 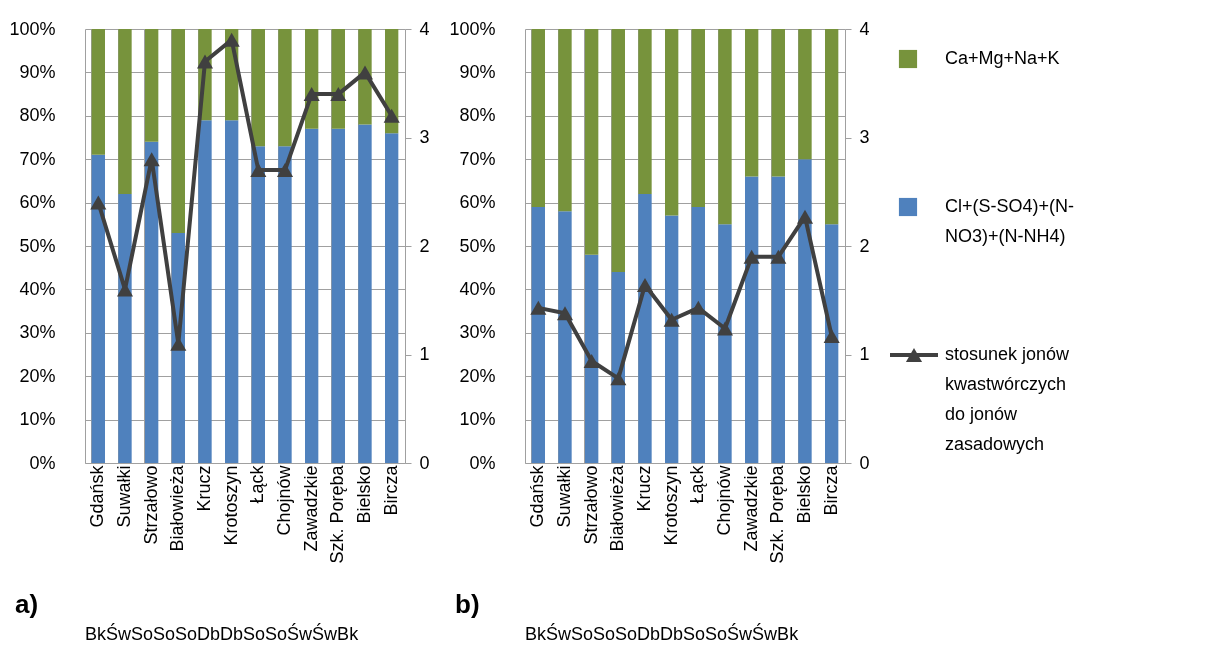 I want to click on y-tick-label: 60%, so click(x=477, y=202).